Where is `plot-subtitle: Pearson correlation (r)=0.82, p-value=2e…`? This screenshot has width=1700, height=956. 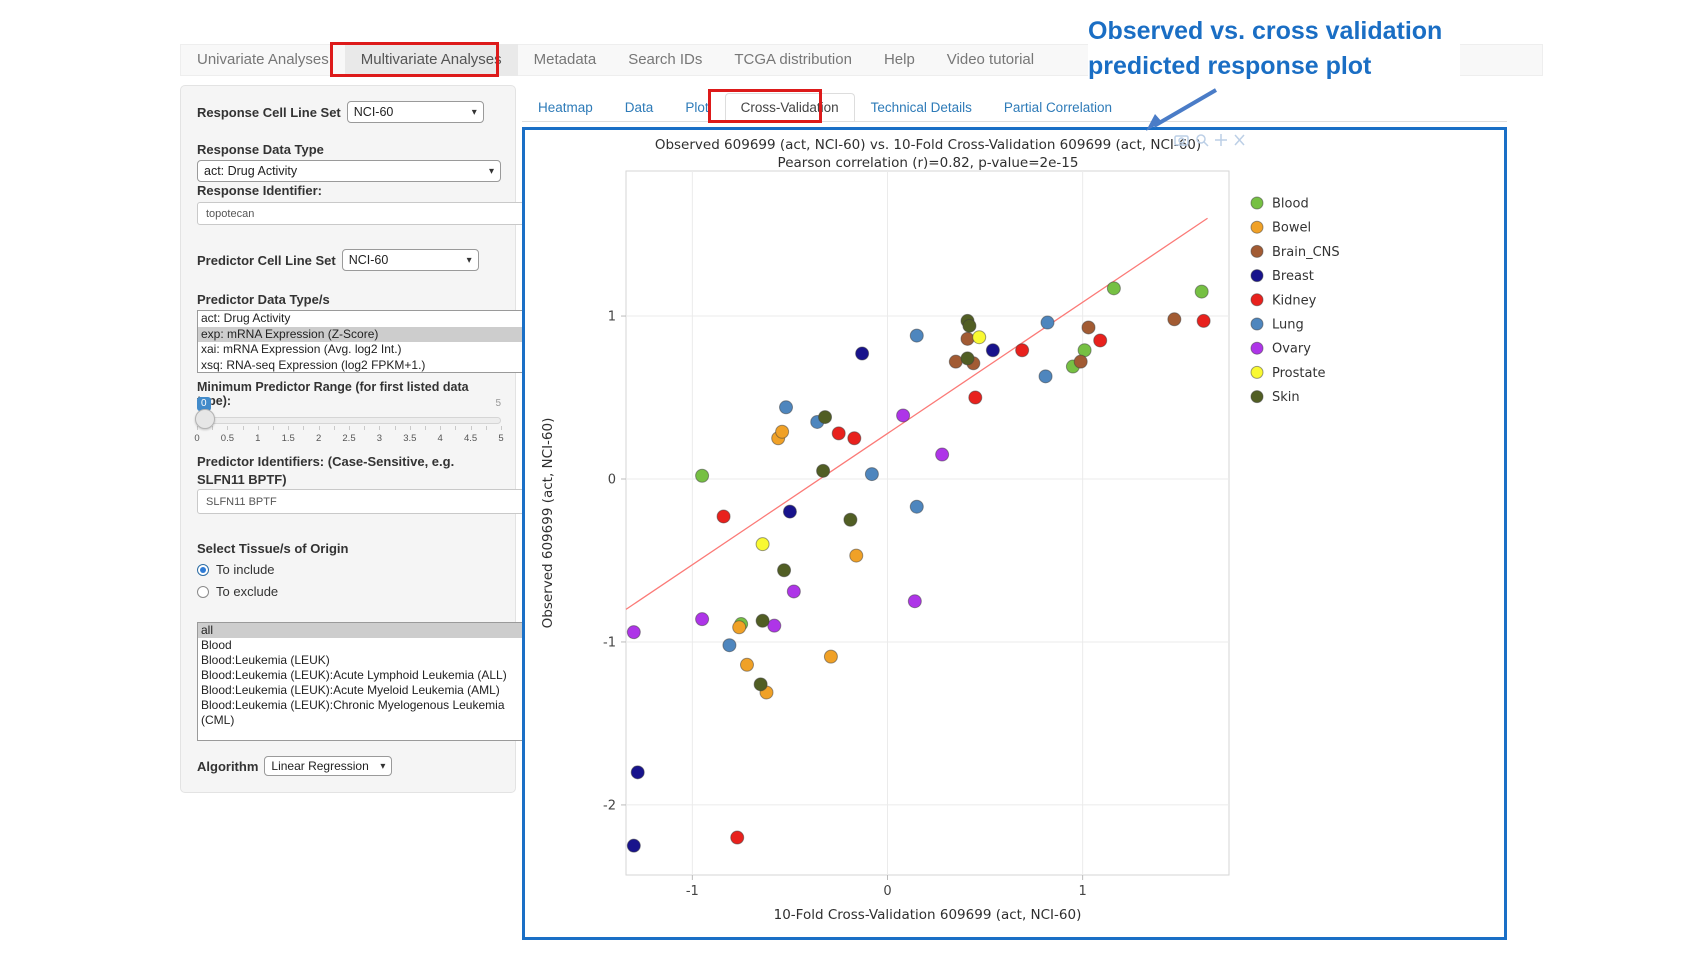
plot-subtitle: Pearson correlation (r)=0.82, p-value=2e… is located at coordinates (928, 163).